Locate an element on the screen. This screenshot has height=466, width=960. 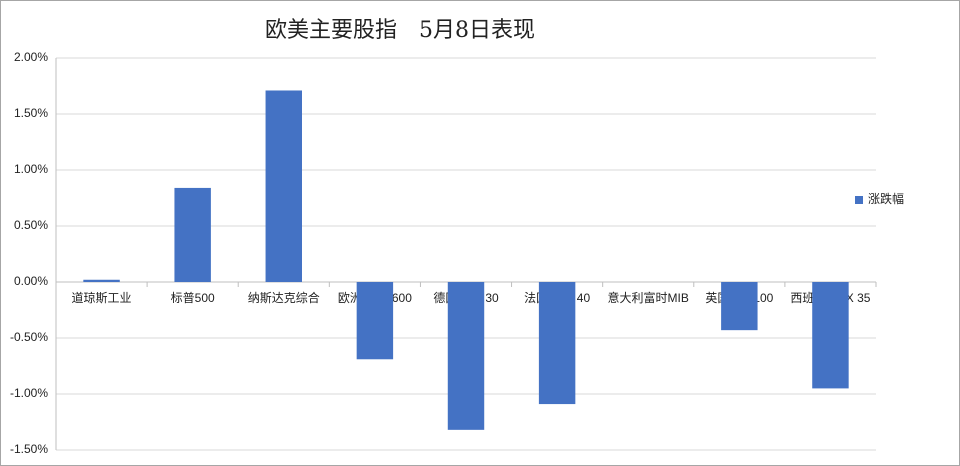
x-tick-label: 纳斯达克综合 is located at coordinates (284, 297).